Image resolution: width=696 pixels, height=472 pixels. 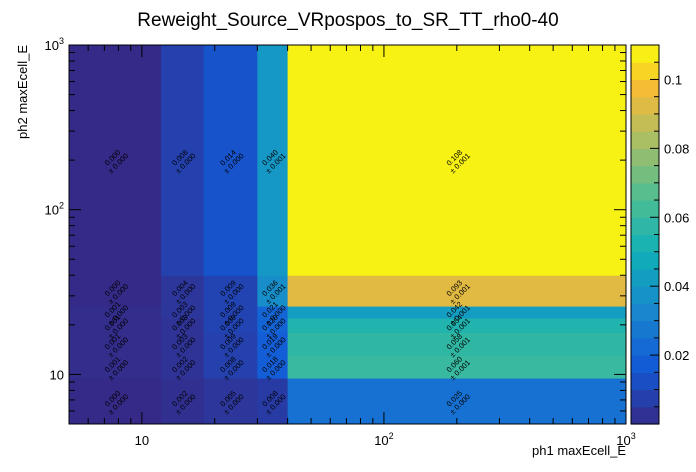 What do you see at coordinates (54, 44) in the screenshot?
I see `y-tick-label: 10³` at bounding box center [54, 44].